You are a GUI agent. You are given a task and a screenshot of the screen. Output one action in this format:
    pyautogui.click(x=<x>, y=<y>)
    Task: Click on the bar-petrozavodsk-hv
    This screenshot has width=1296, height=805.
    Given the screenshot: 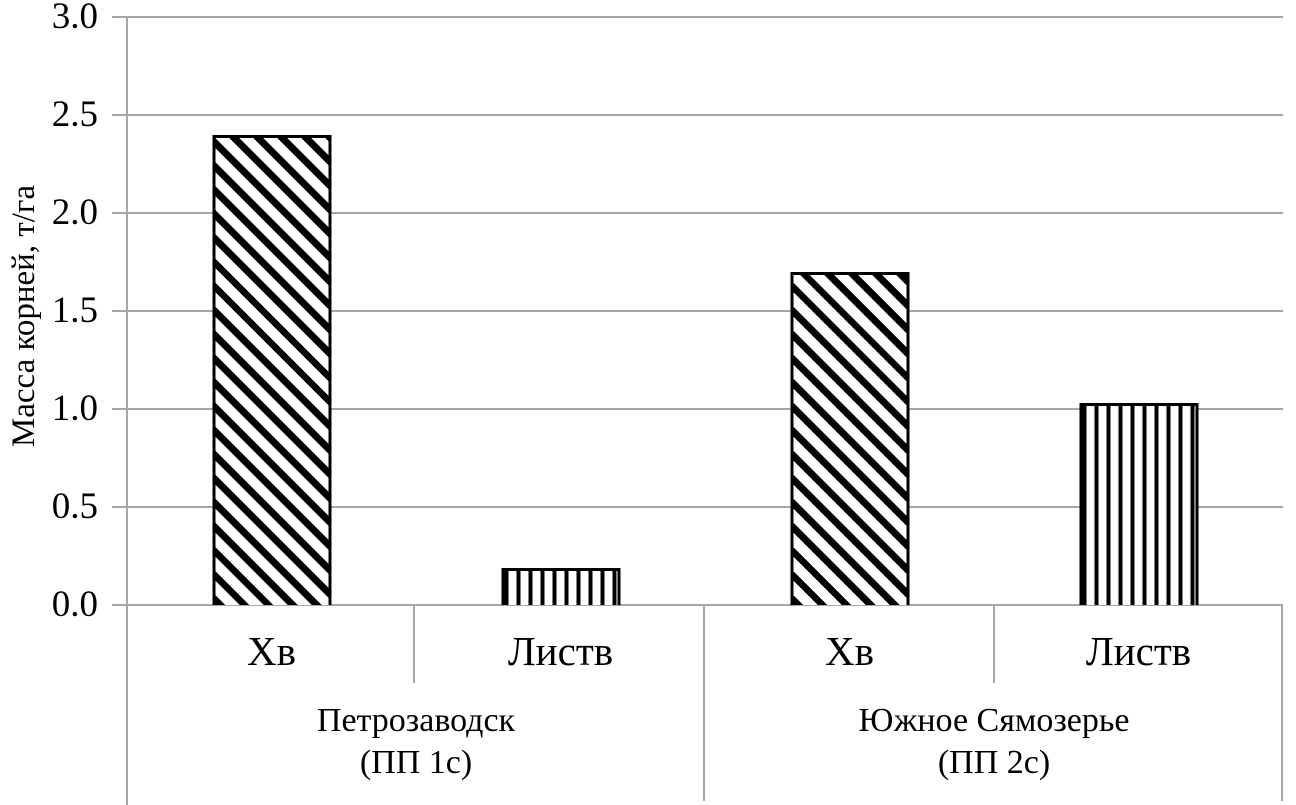 What is the action you would take?
    pyautogui.click(x=271, y=369)
    